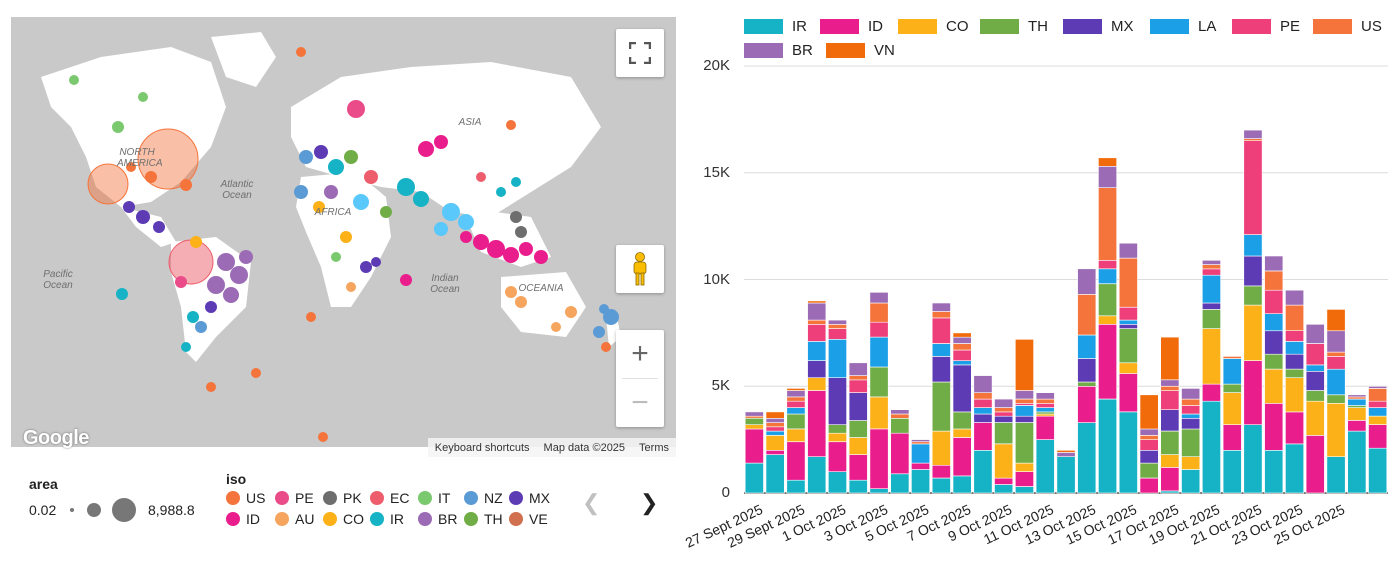 The width and height of the screenshot is (1400, 571). Describe the element at coordinates (1098, 26) in the screenshot. I see `chart-legend-item-mx: MX` at that location.